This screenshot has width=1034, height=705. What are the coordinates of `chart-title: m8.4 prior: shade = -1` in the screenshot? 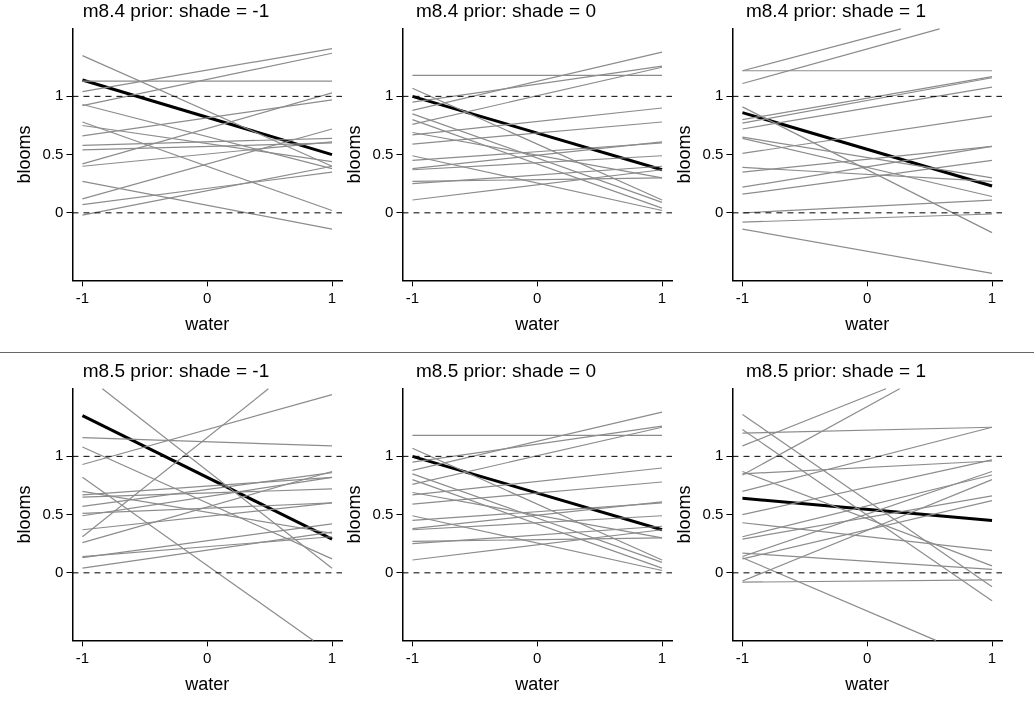 It's located at (176, 10).